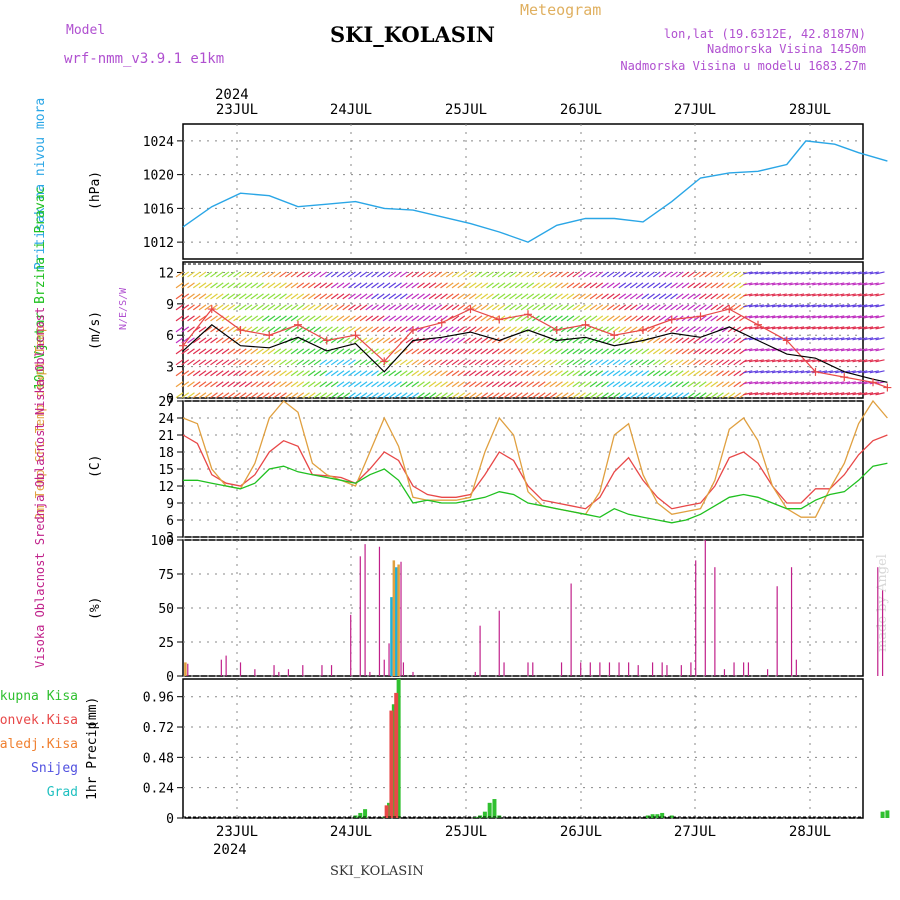 The width and height of the screenshot is (900, 900). I want to click on cloud-ytick-label: 50, so click(166, 609).